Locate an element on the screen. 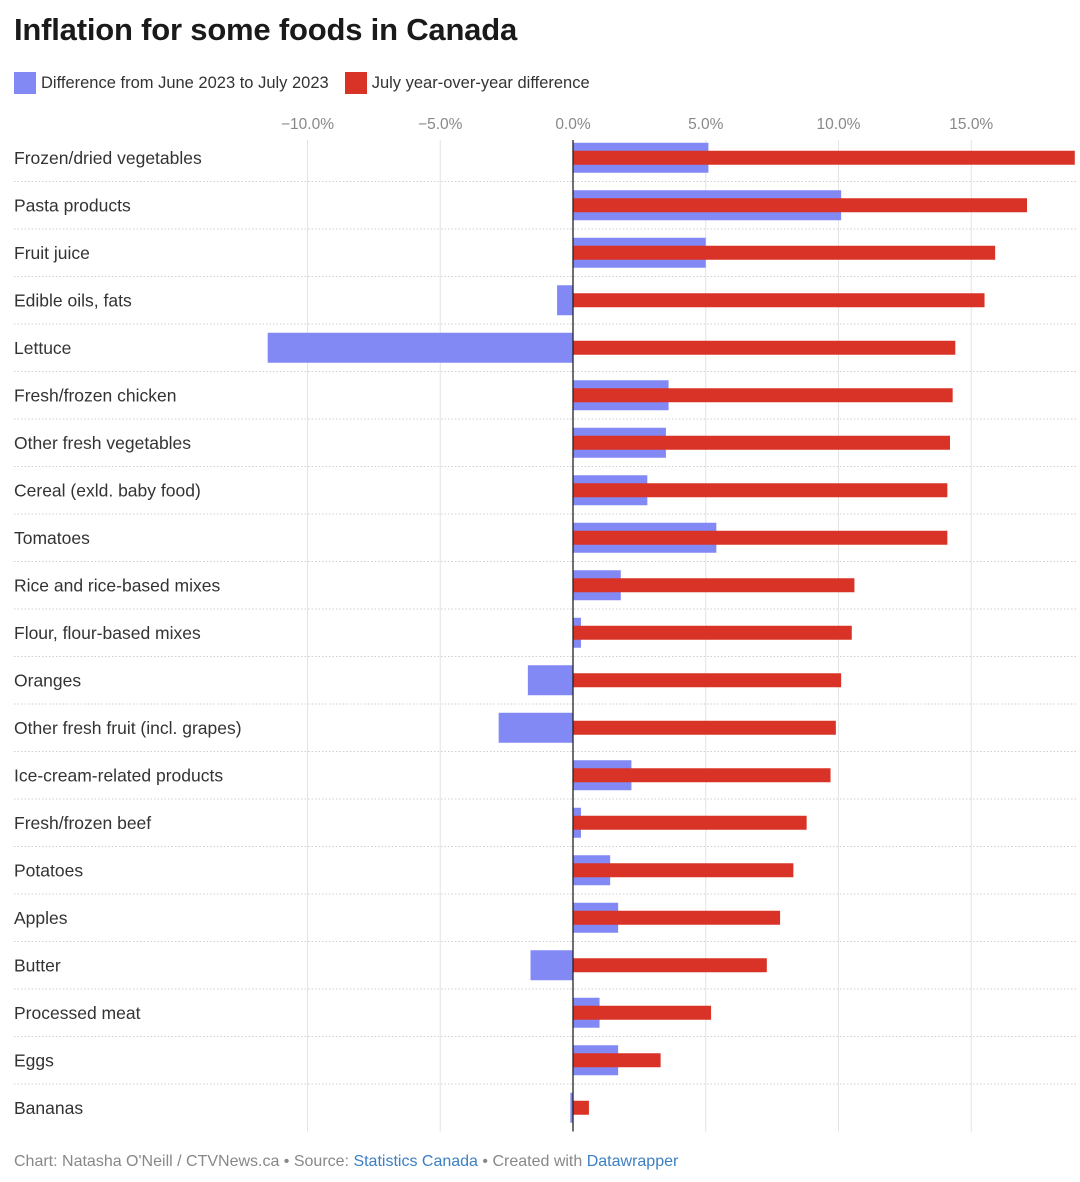  category-label: Rice and rice-based mixes is located at coordinates (117, 585).